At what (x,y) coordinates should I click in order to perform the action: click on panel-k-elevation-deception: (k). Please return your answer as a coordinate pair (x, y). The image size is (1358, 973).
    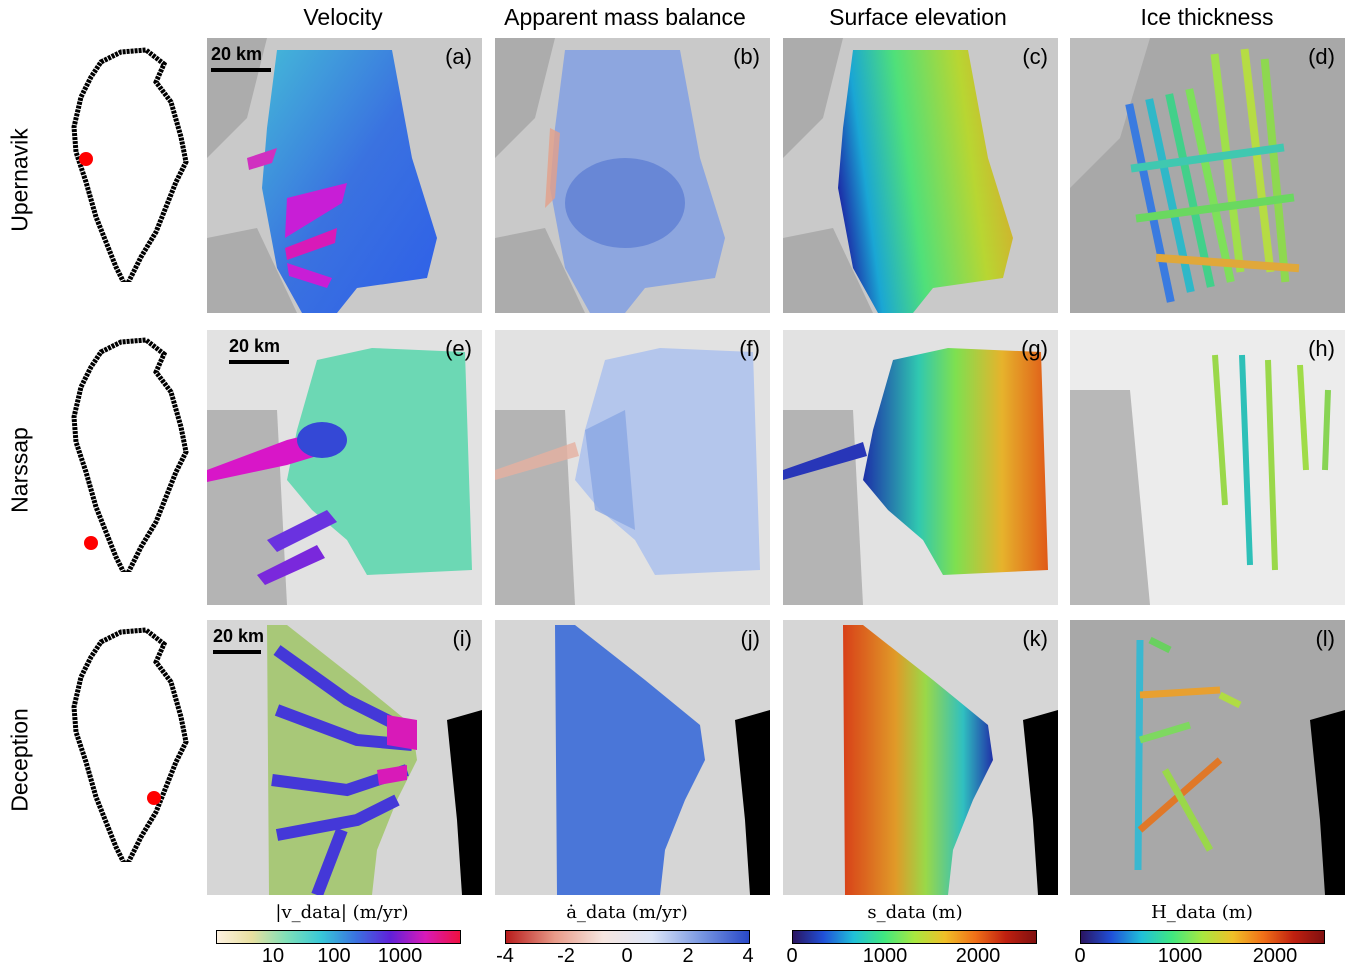
    Looking at the image, I should click on (920, 757).